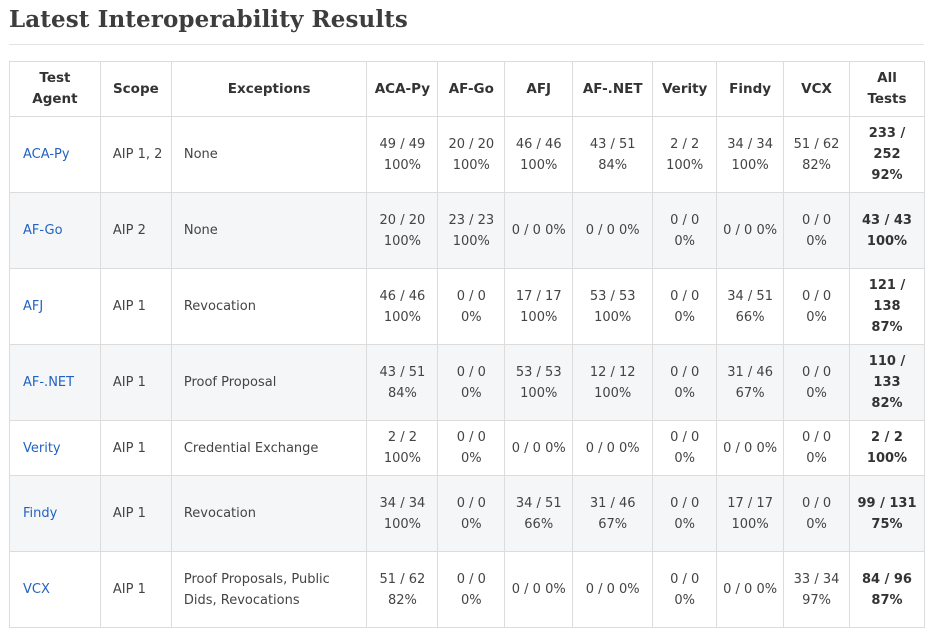  Describe the element at coordinates (750, 513) in the screenshot. I see `result-cell-findy: 17 / 17 100%` at that location.